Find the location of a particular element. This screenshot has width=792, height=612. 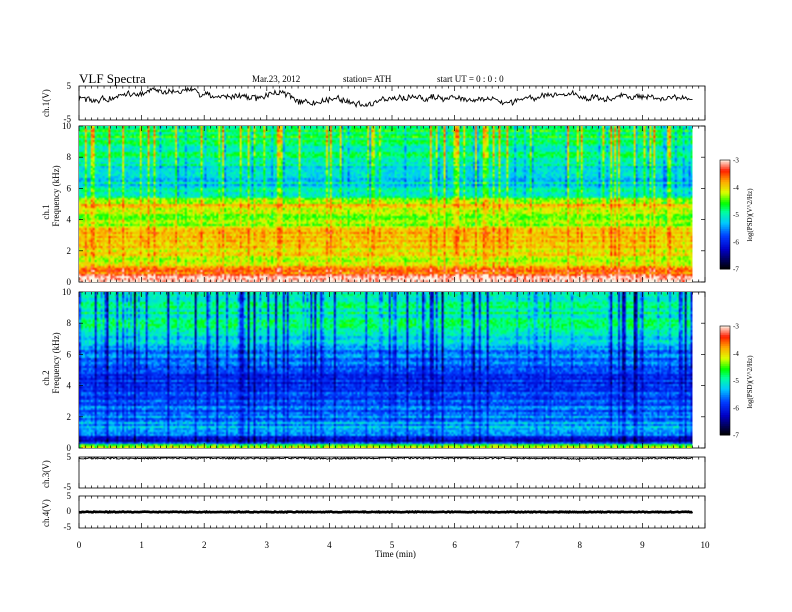

ch1-spectrogram-ylabel: Frequency (kHz) is located at coordinates (56, 195).